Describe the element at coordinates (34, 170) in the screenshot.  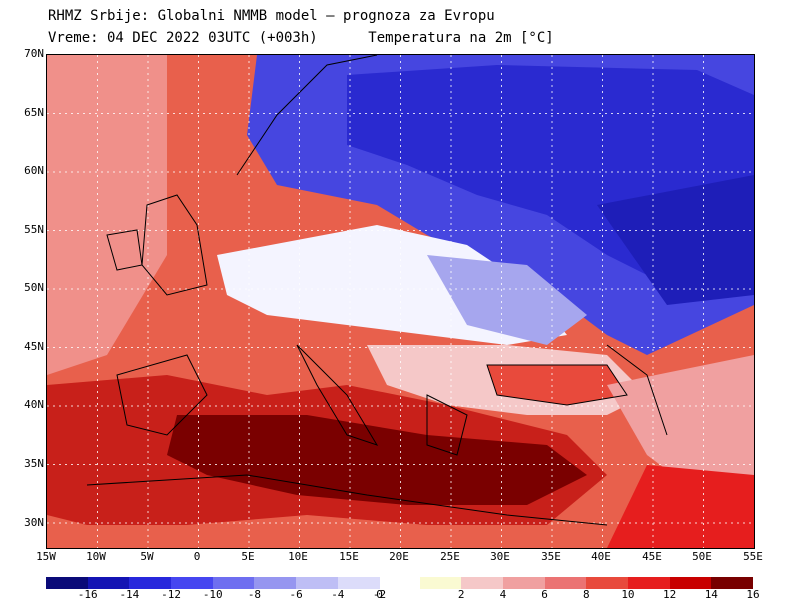
I see `lat-label-60n: 60N` at that location.